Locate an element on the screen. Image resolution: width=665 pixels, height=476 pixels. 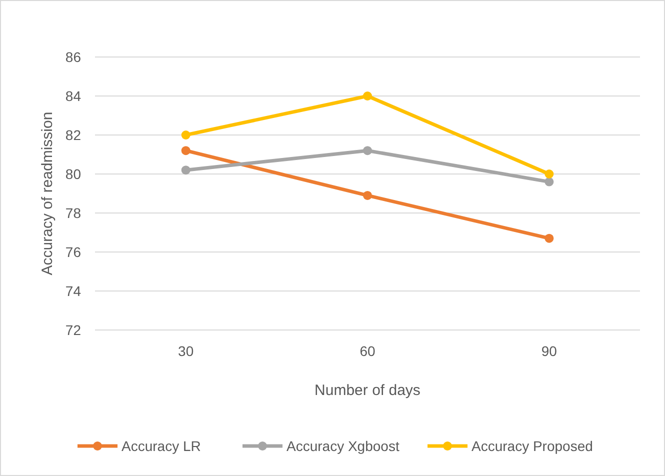
x-tick-label: 60 is located at coordinates (368, 351).